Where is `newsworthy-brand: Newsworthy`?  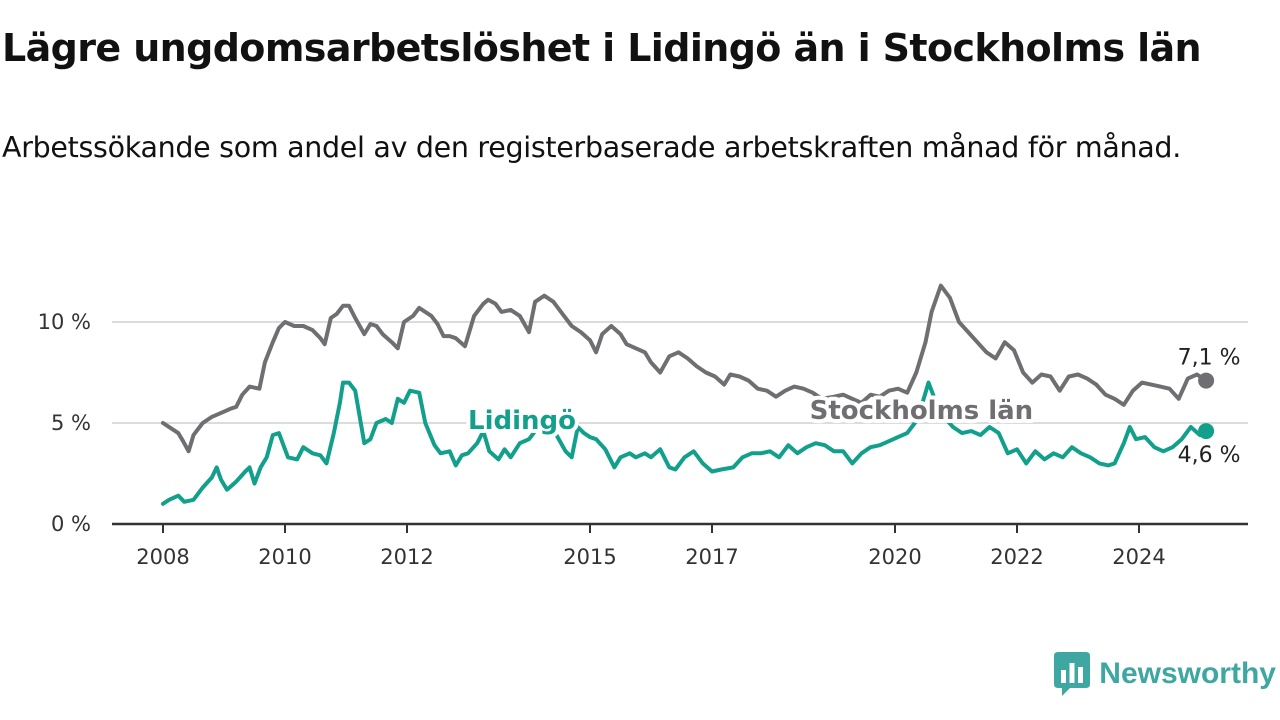 newsworthy-brand: Newsworthy is located at coordinates (1165, 674).